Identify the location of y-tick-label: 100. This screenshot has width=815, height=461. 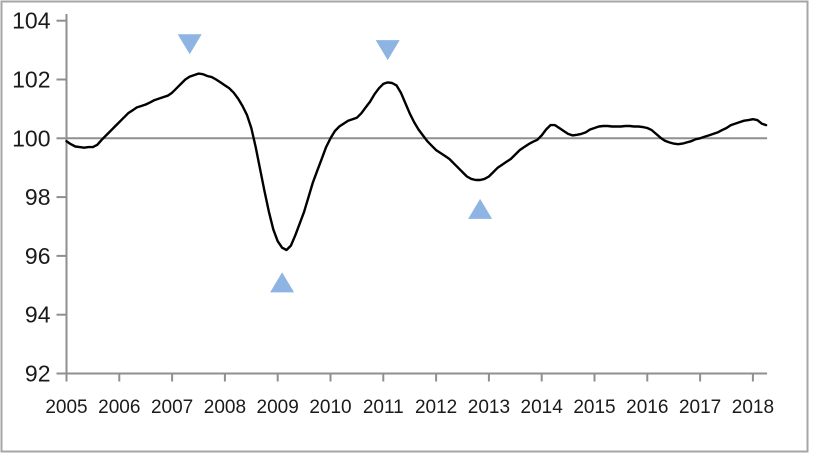
(31, 138).